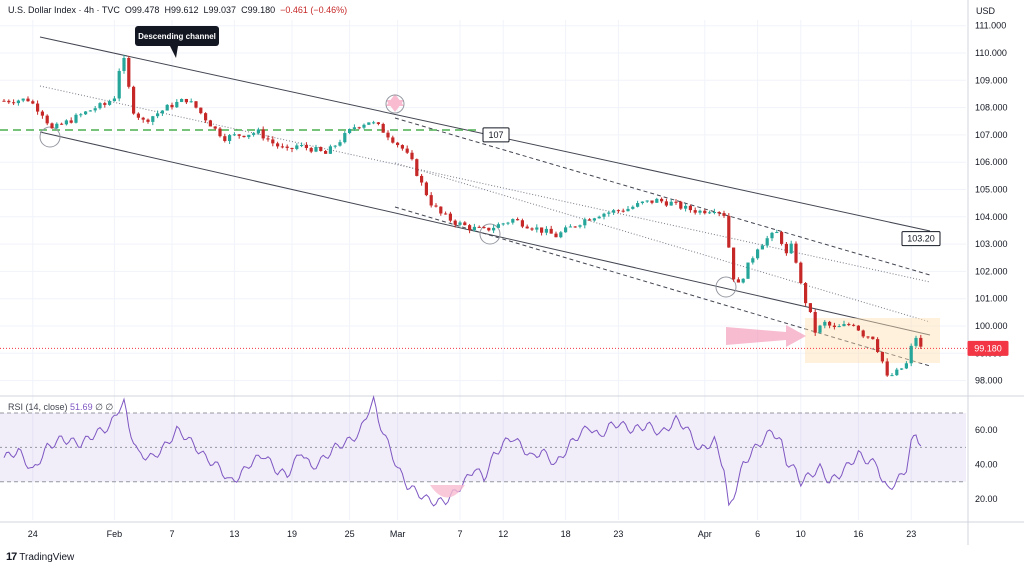 The width and height of the screenshot is (1024, 569). I want to click on oversold-highlight, so click(447, 491).